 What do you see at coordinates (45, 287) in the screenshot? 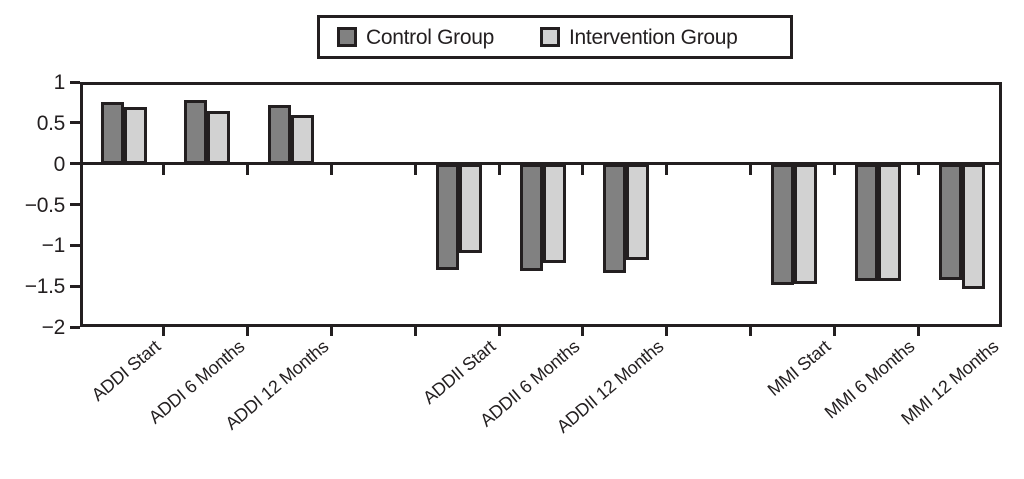
I see `y-axis-tick-label: −1.5` at bounding box center [45, 287].